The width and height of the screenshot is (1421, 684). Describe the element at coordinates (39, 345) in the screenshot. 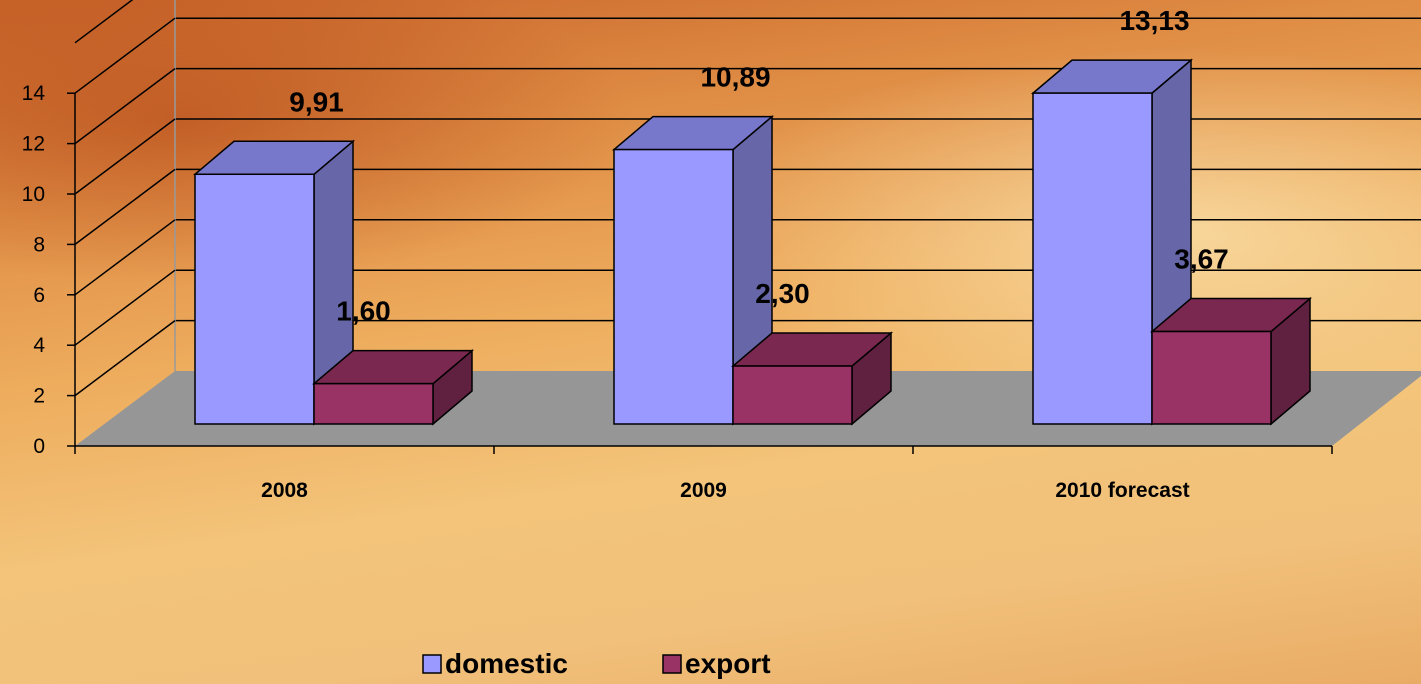

I see `y-tick-label: 4` at that location.